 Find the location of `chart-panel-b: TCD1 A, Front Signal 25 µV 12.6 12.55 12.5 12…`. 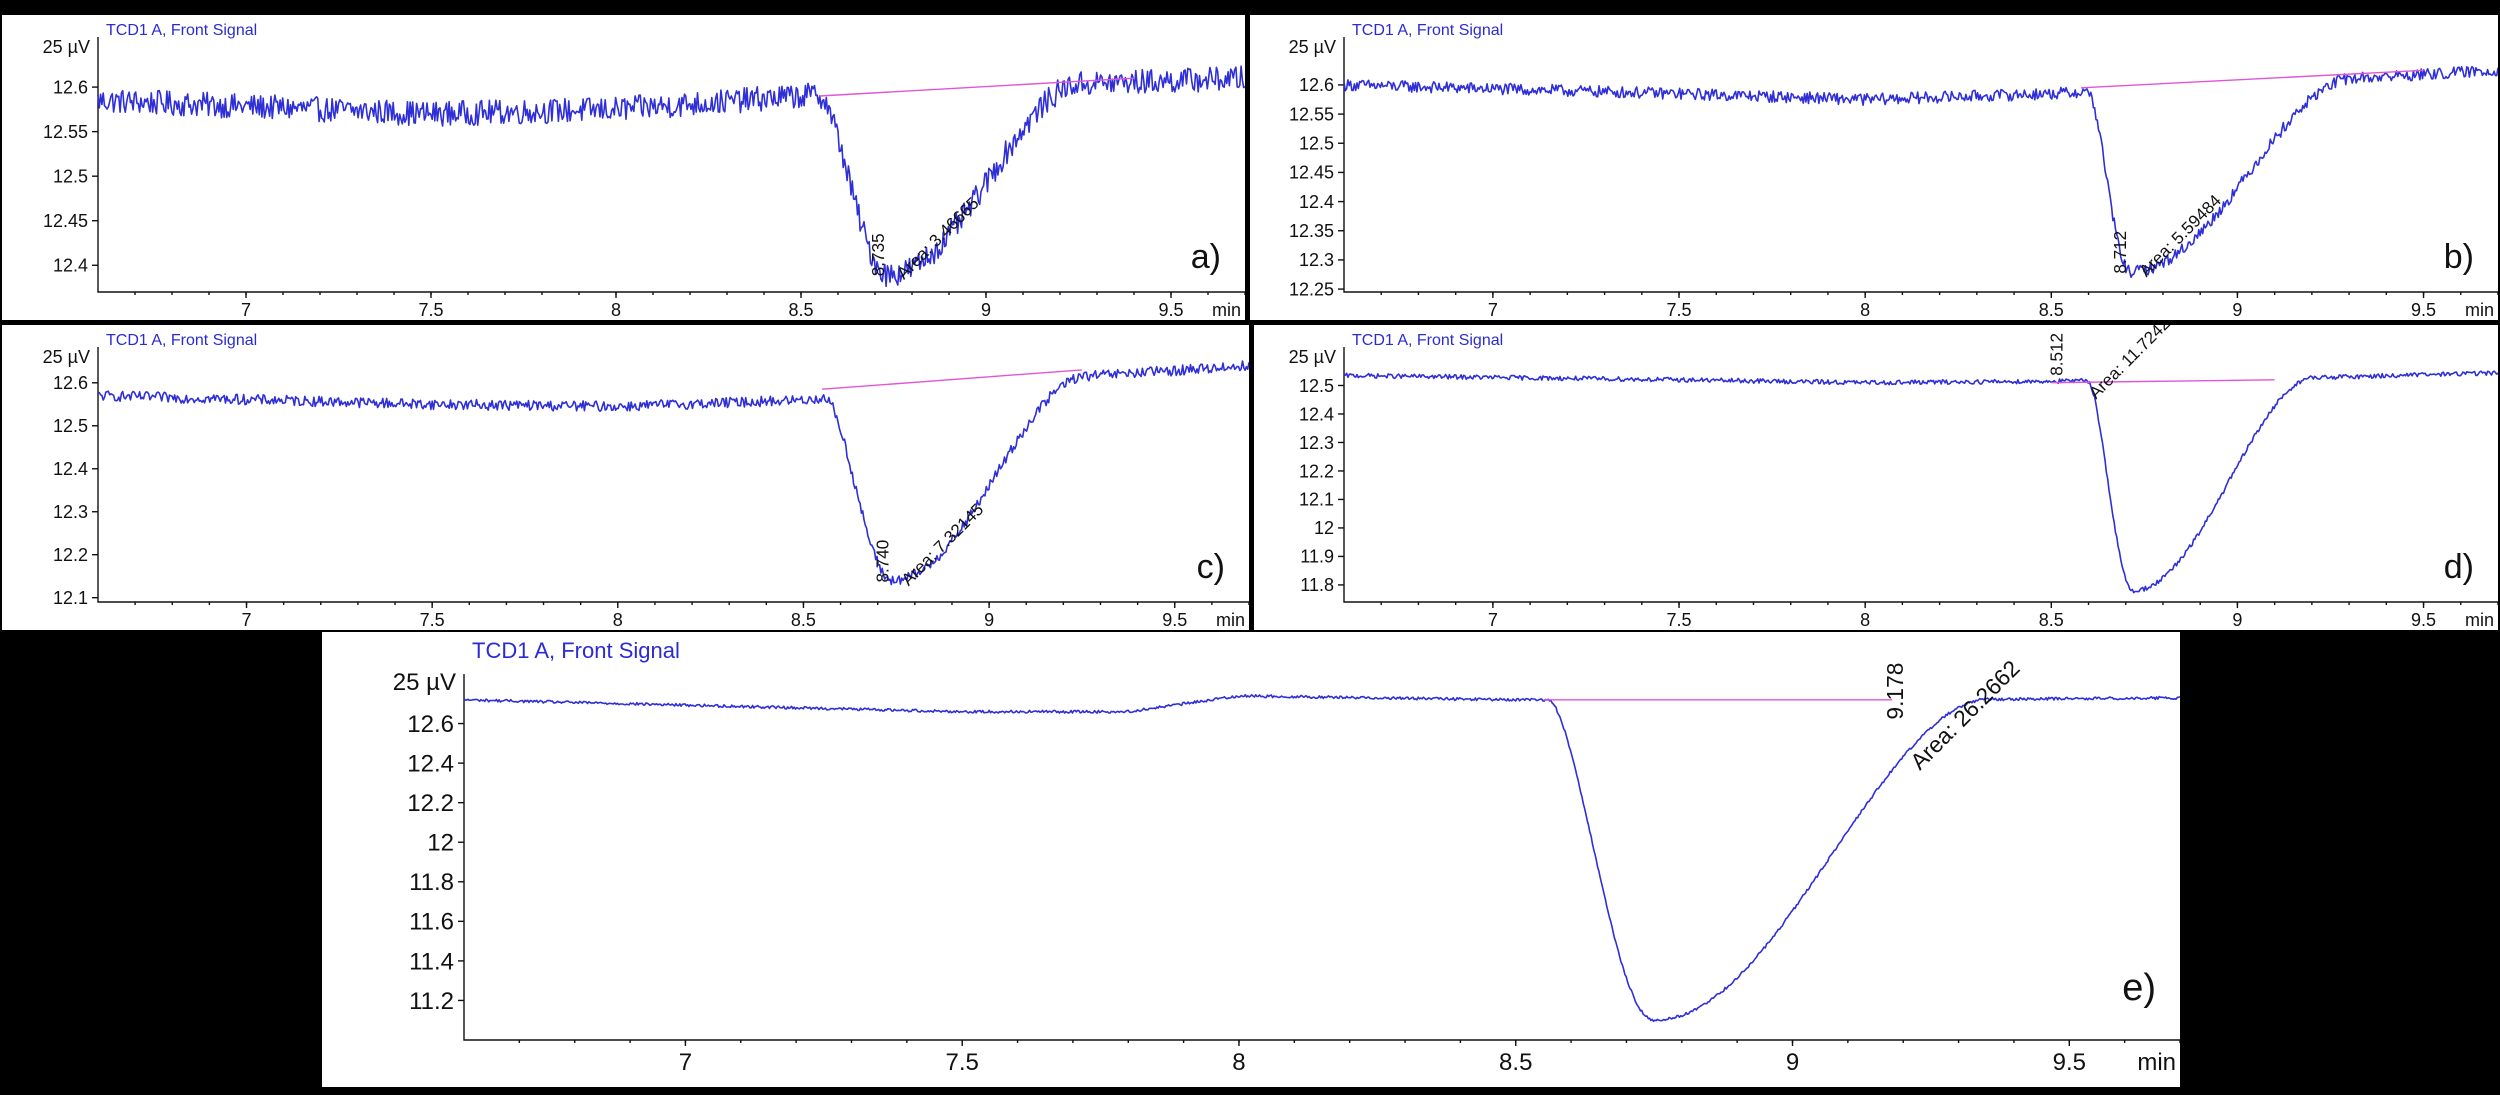

chart-panel-b: TCD1 A, Front Signal 25 µV 12.6 12.55 12.5 12… is located at coordinates (1874, 167).